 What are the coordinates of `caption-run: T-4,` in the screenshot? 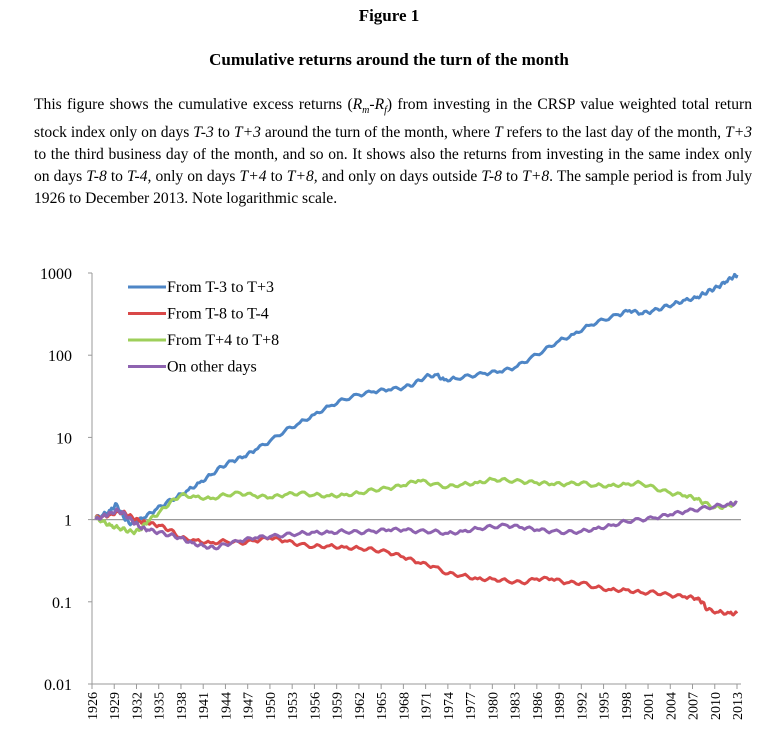 It's located at (139, 177).